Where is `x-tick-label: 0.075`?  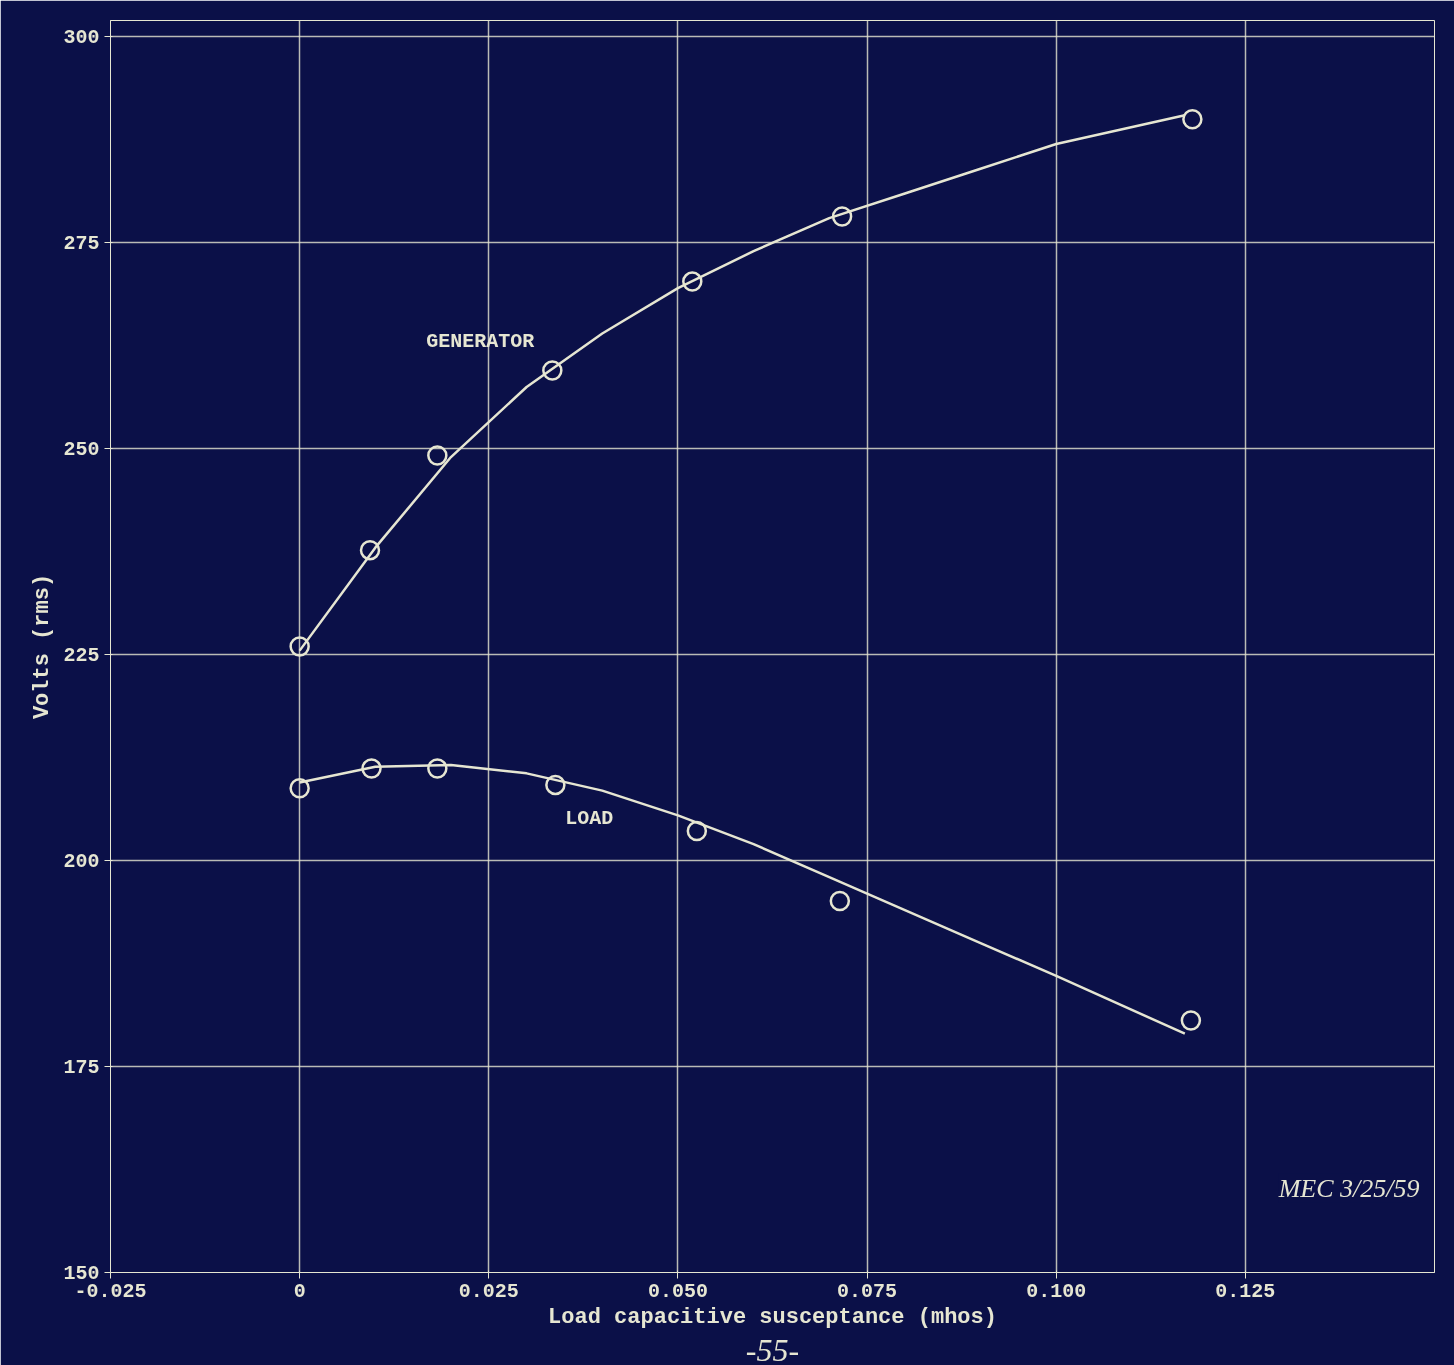 x-tick-label: 0.075 is located at coordinates (867, 1291).